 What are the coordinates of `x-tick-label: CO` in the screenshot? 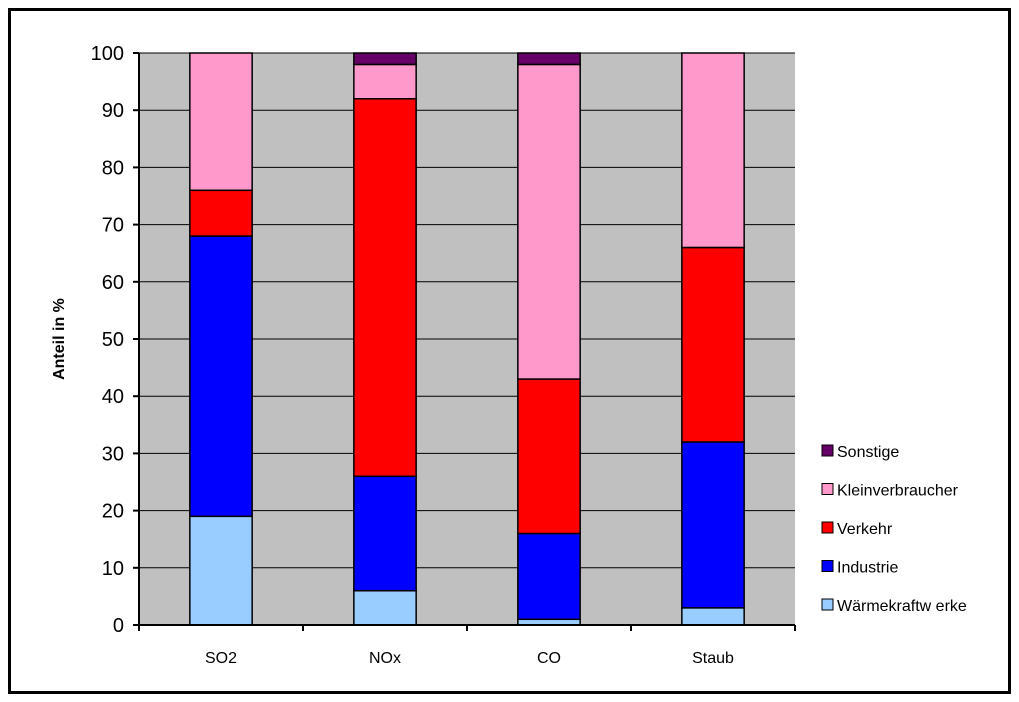 It's located at (549, 658).